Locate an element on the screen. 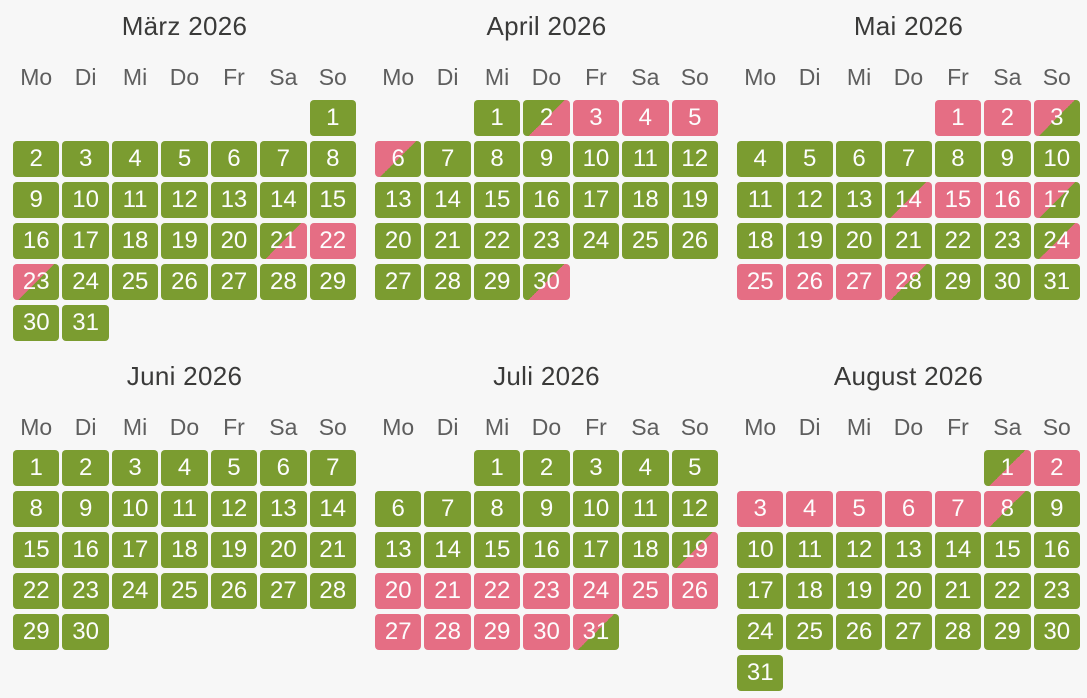 Image resolution: width=1087 pixels, height=698 pixels. day-cell: 18 is located at coordinates (760, 241).